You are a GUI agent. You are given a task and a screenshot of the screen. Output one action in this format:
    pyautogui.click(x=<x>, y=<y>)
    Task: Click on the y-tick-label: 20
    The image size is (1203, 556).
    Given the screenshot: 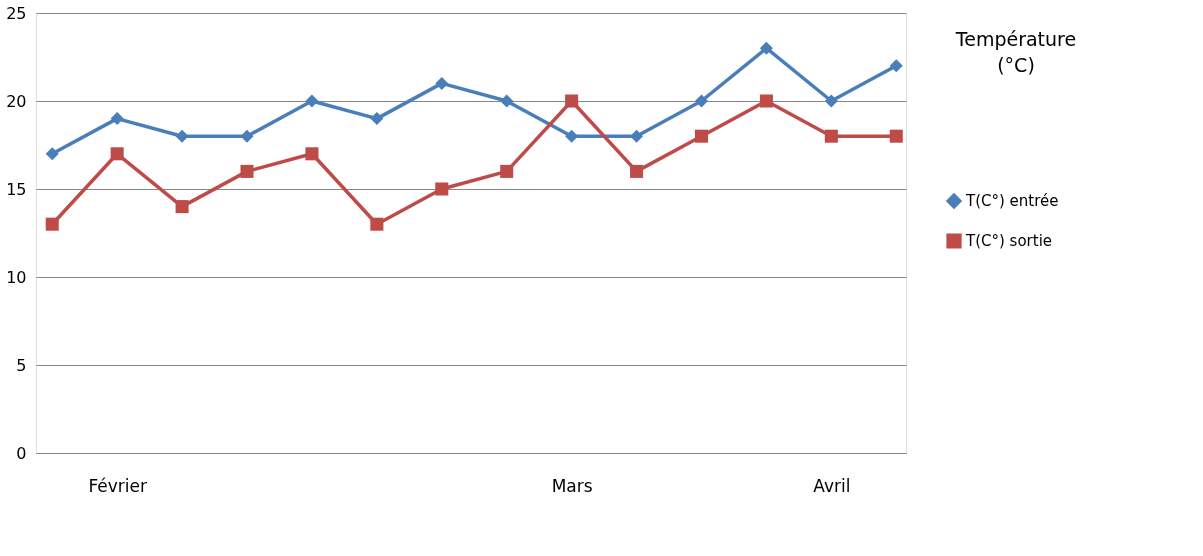 What is the action you would take?
    pyautogui.click(x=16, y=101)
    